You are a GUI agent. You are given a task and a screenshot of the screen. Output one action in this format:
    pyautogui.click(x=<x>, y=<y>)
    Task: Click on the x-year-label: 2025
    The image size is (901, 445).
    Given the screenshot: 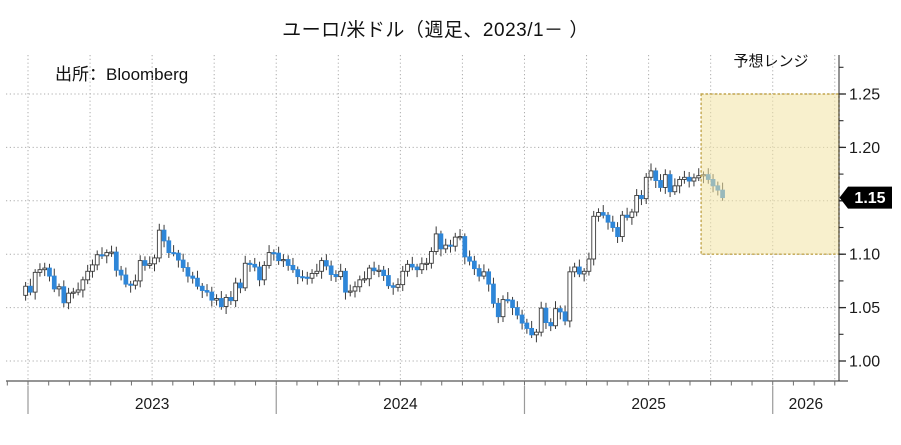 What is the action you would take?
    pyautogui.click(x=648, y=404)
    